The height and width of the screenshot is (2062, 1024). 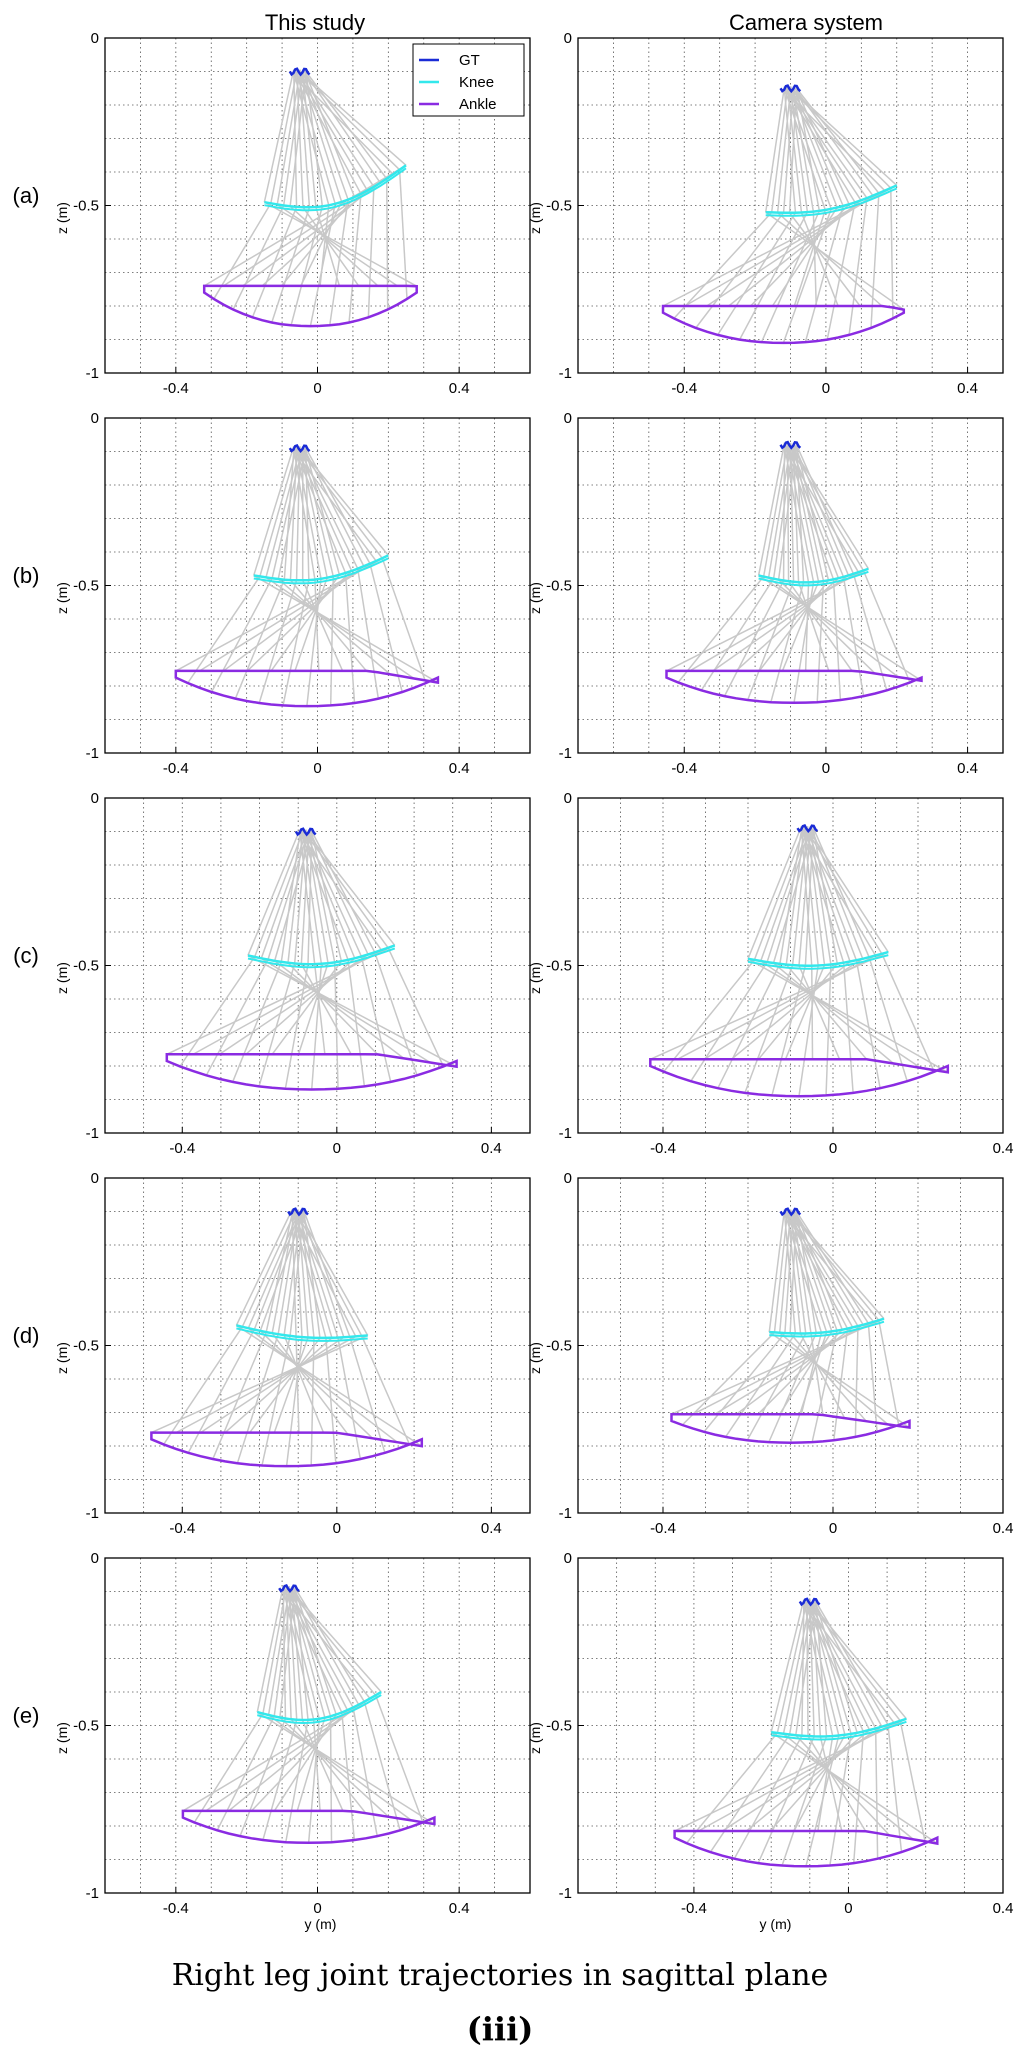 What do you see at coordinates (315, 22) in the screenshot?
I see `column-title-this-study: This study` at bounding box center [315, 22].